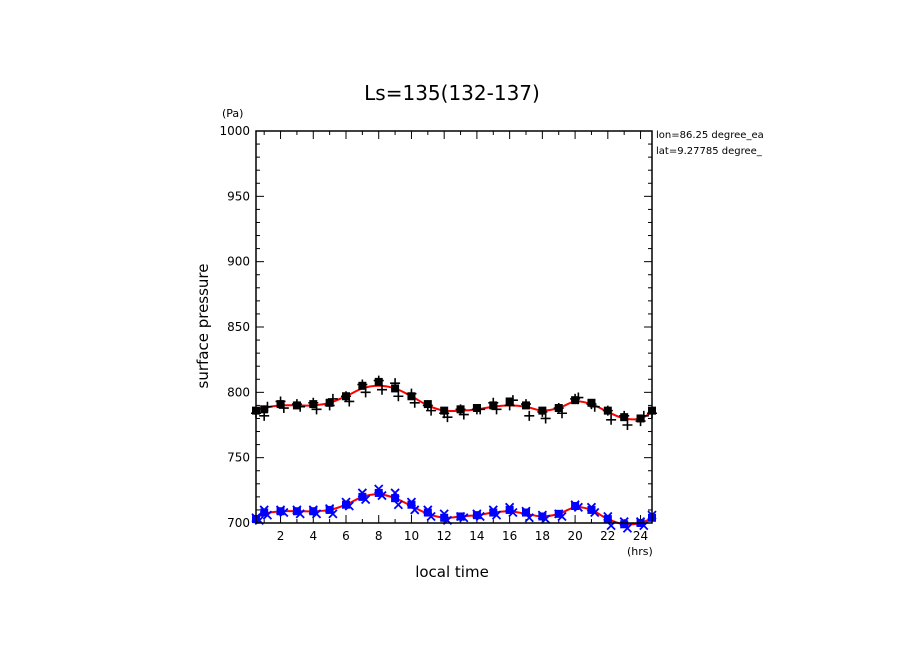  What do you see at coordinates (238, 458) in the screenshot?
I see `y-tick-label: 750` at bounding box center [238, 458].